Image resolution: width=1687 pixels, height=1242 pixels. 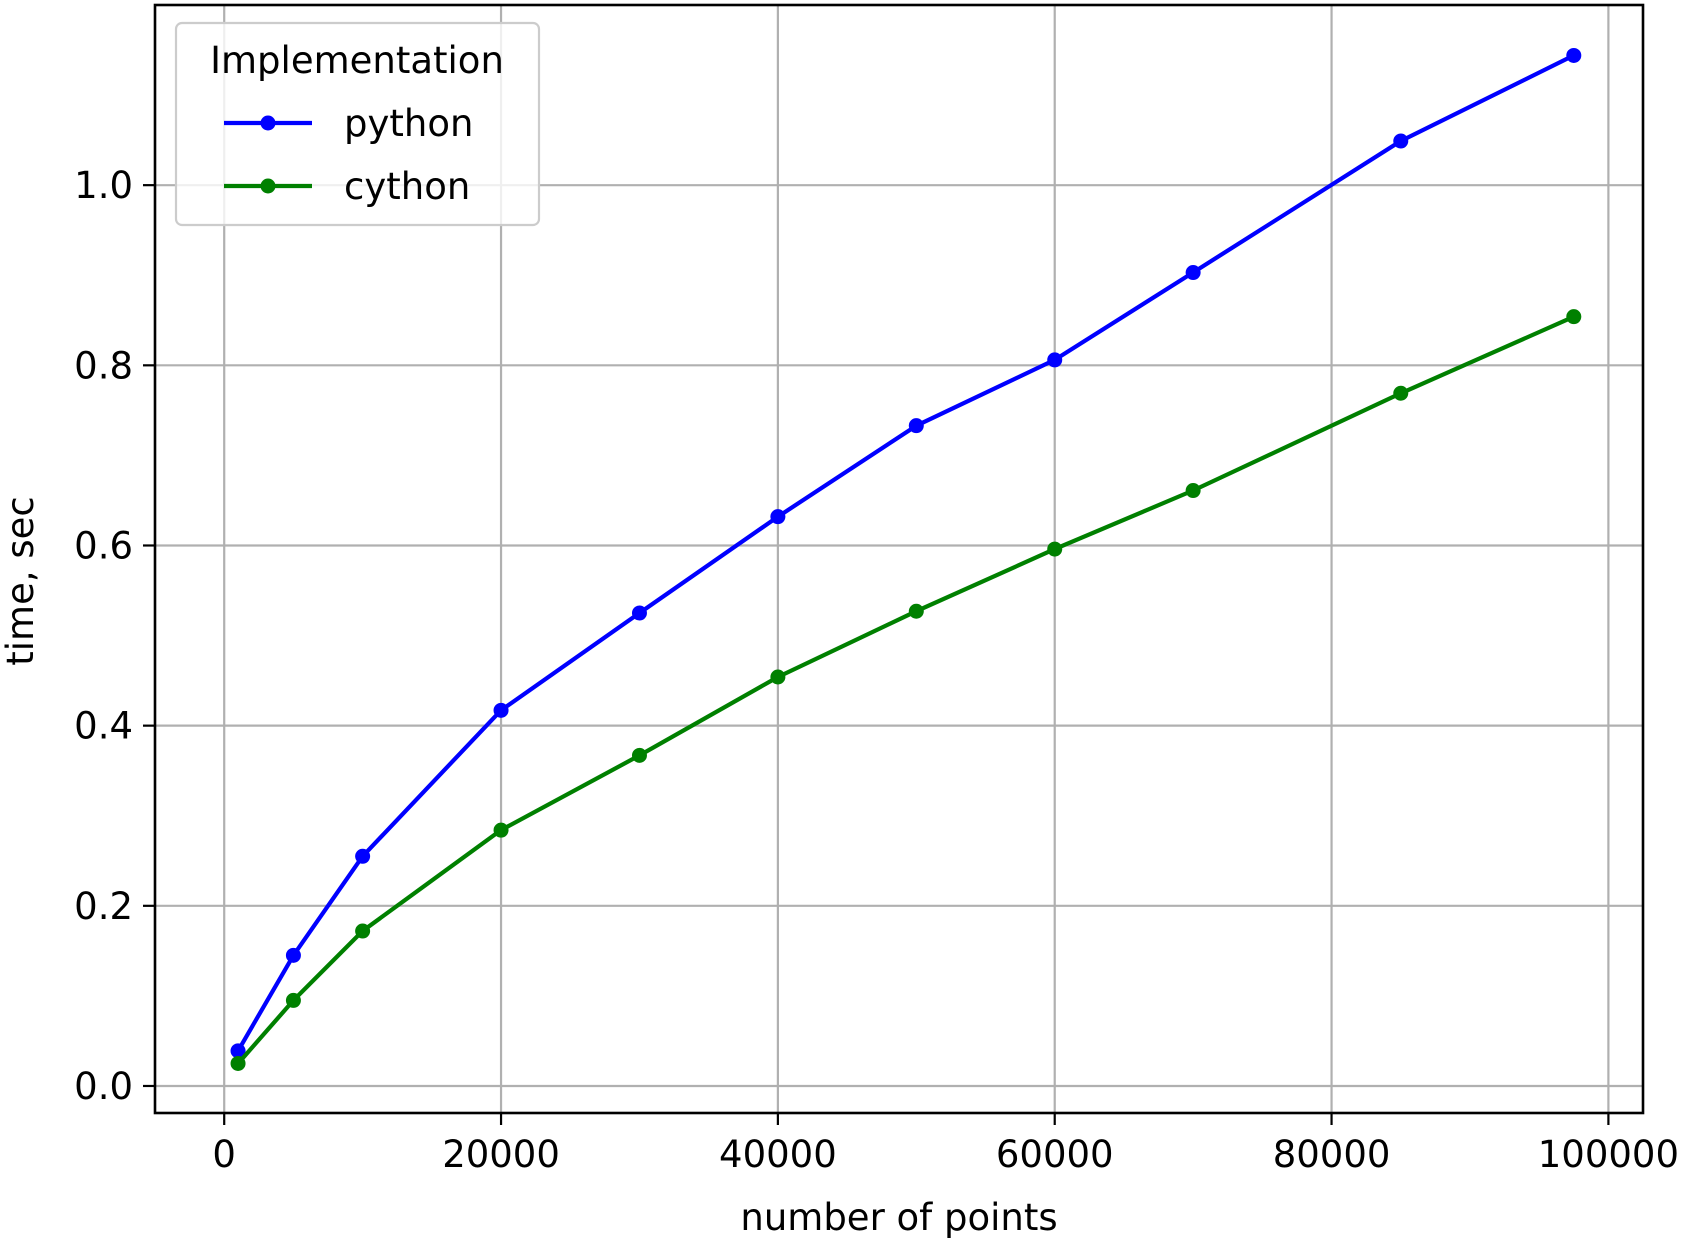 I want to click on legend-box, so click(x=357, y=124).